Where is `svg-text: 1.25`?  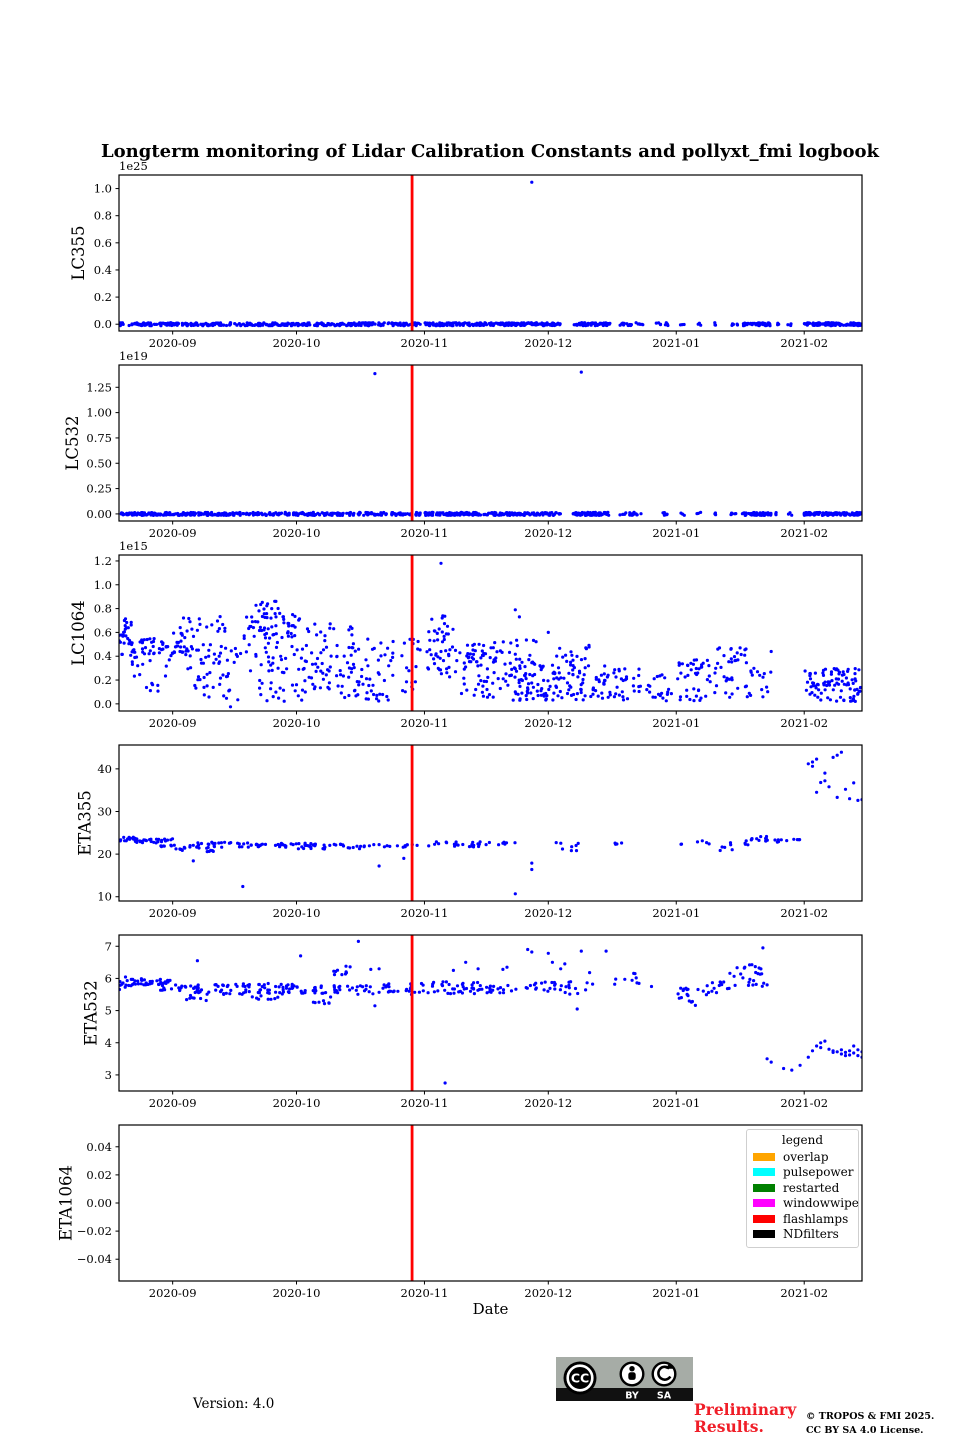
svg-text: 1.25 is located at coordinates (99, 387).